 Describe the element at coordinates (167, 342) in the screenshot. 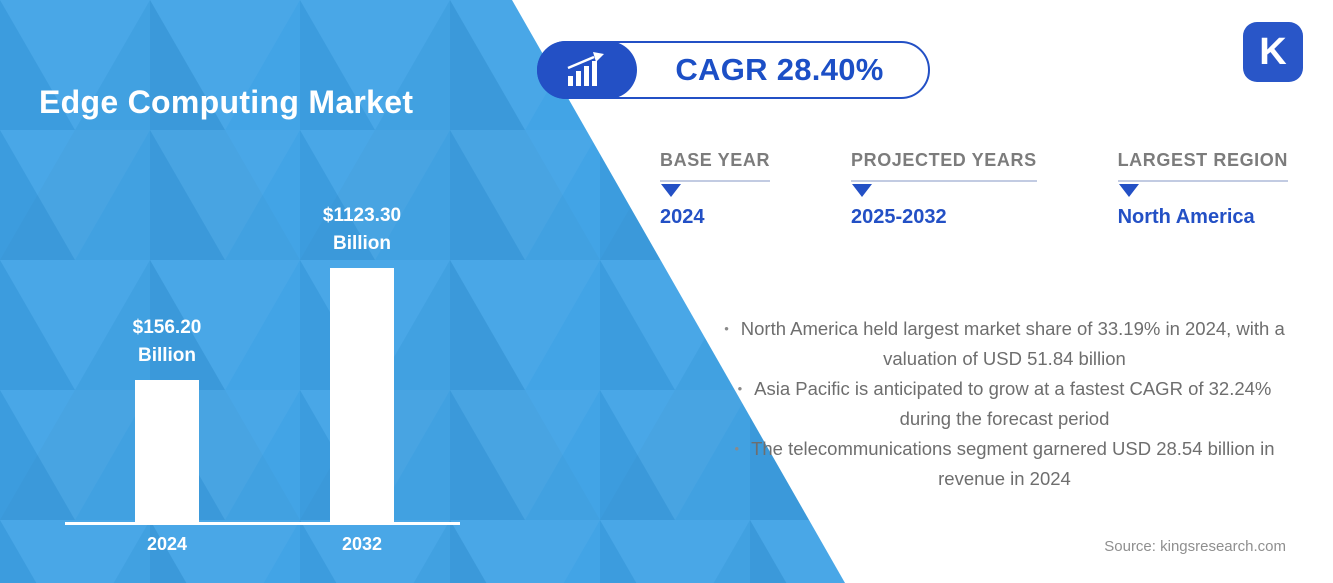

I see `bar-value-label: $156.20 Billion` at that location.